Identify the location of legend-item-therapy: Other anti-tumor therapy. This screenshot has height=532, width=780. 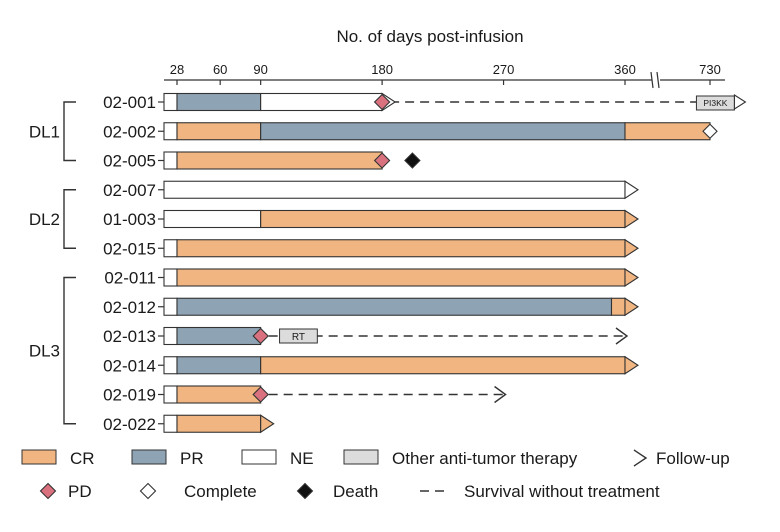
(460, 458).